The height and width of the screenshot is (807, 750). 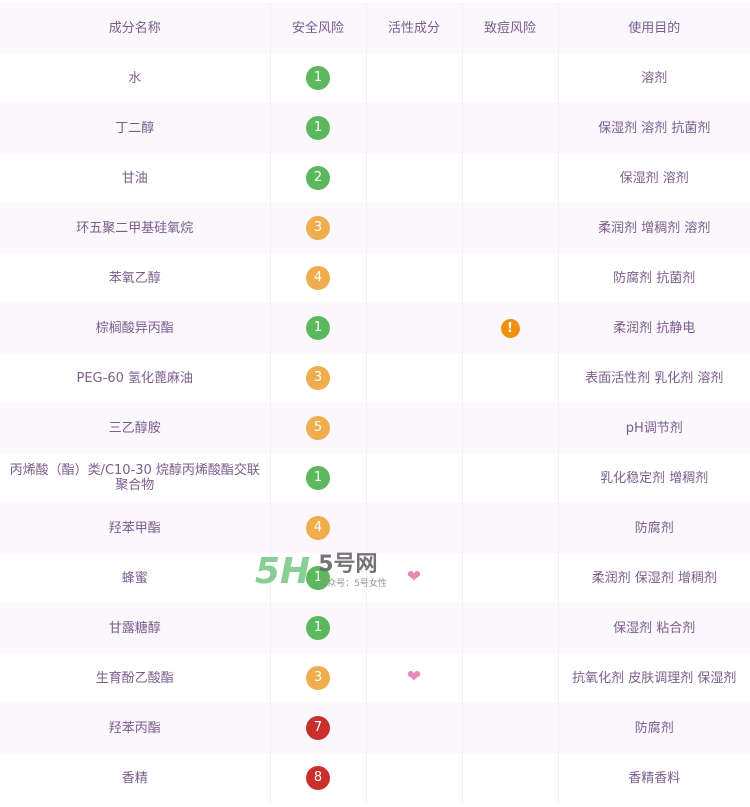 I want to click on ingredient-name: 生育酚乙酸酯, so click(x=134, y=678).